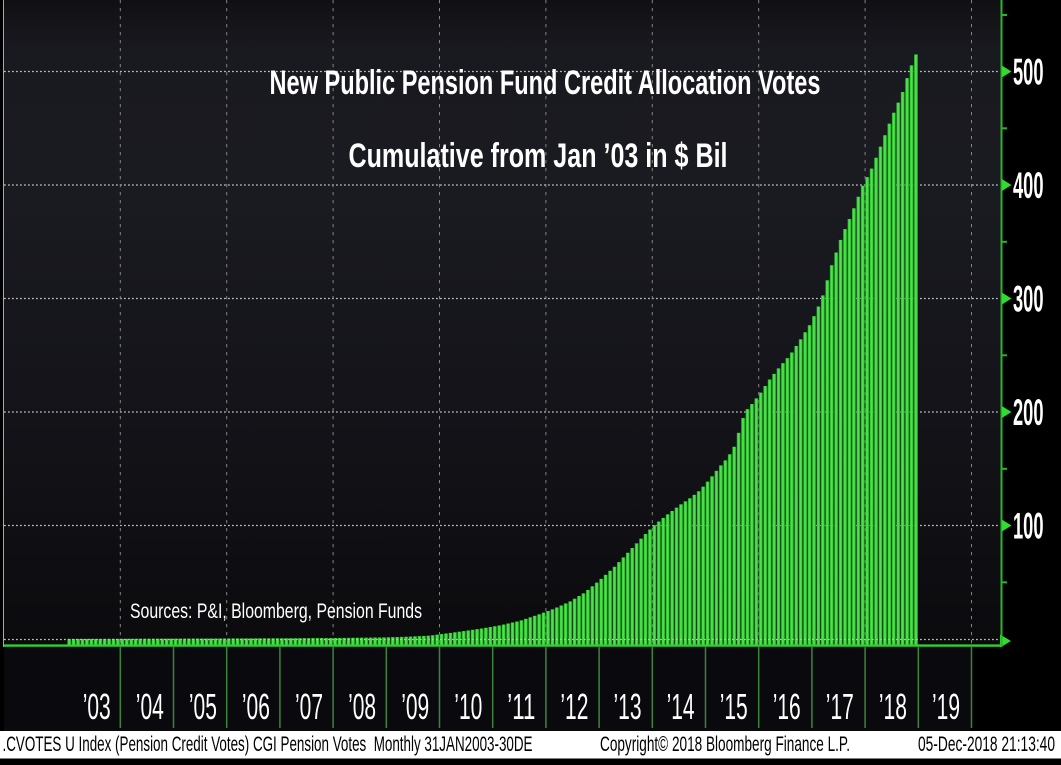 Image resolution: width=1061 pixels, height=765 pixels. I want to click on svg-text: ’07, so click(309, 706).